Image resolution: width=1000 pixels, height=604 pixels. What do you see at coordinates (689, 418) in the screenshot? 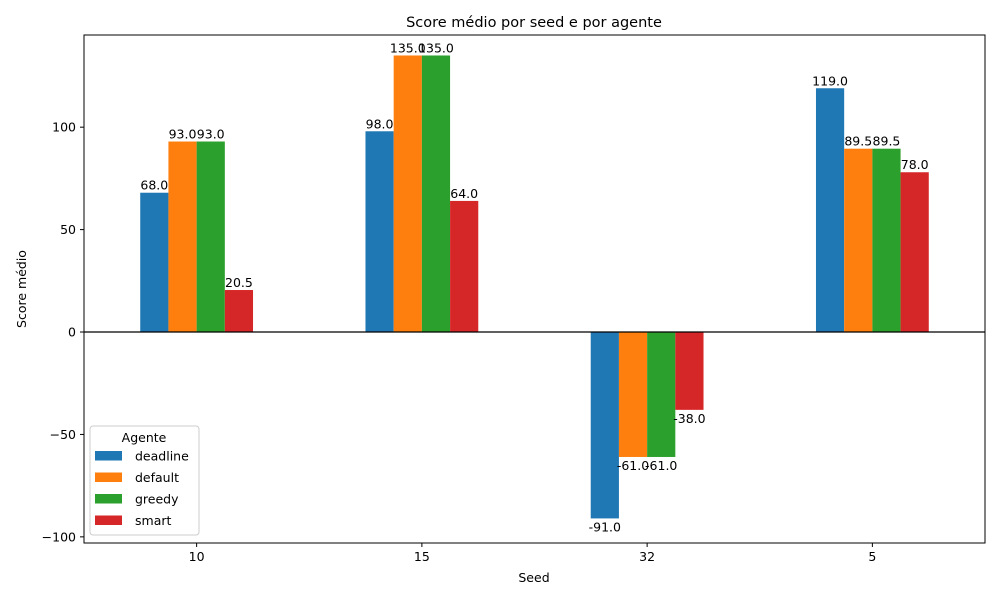
I see `data-label-smart-32: -38.0` at bounding box center [689, 418].